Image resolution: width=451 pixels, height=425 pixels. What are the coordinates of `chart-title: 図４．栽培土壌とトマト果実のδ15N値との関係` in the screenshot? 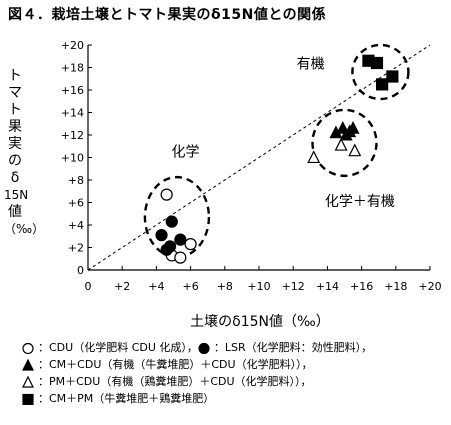 It's located at (167, 15).